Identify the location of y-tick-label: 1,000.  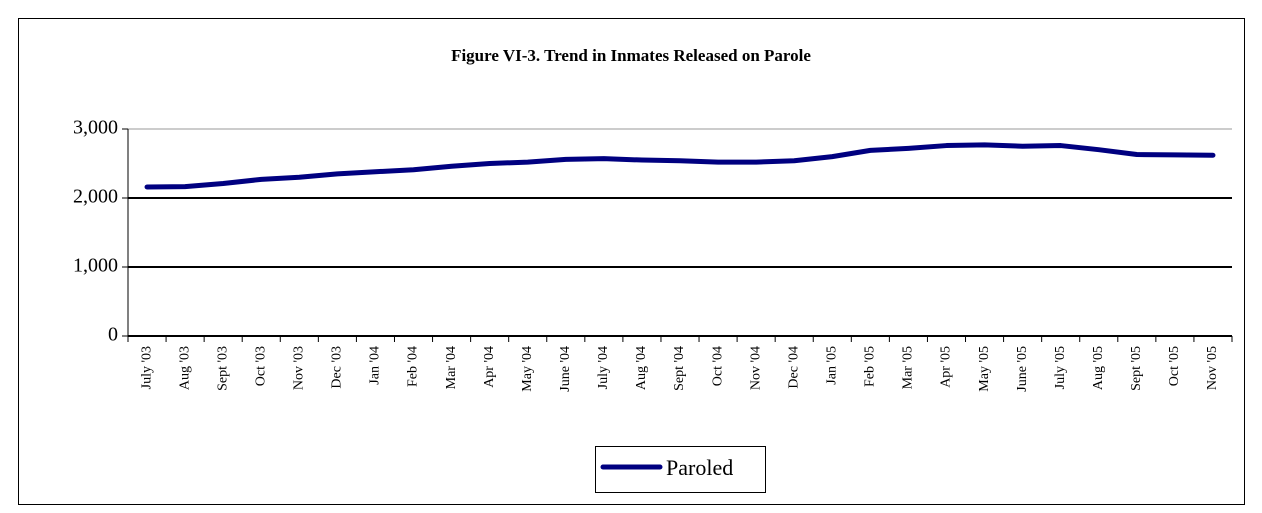
(95, 266).